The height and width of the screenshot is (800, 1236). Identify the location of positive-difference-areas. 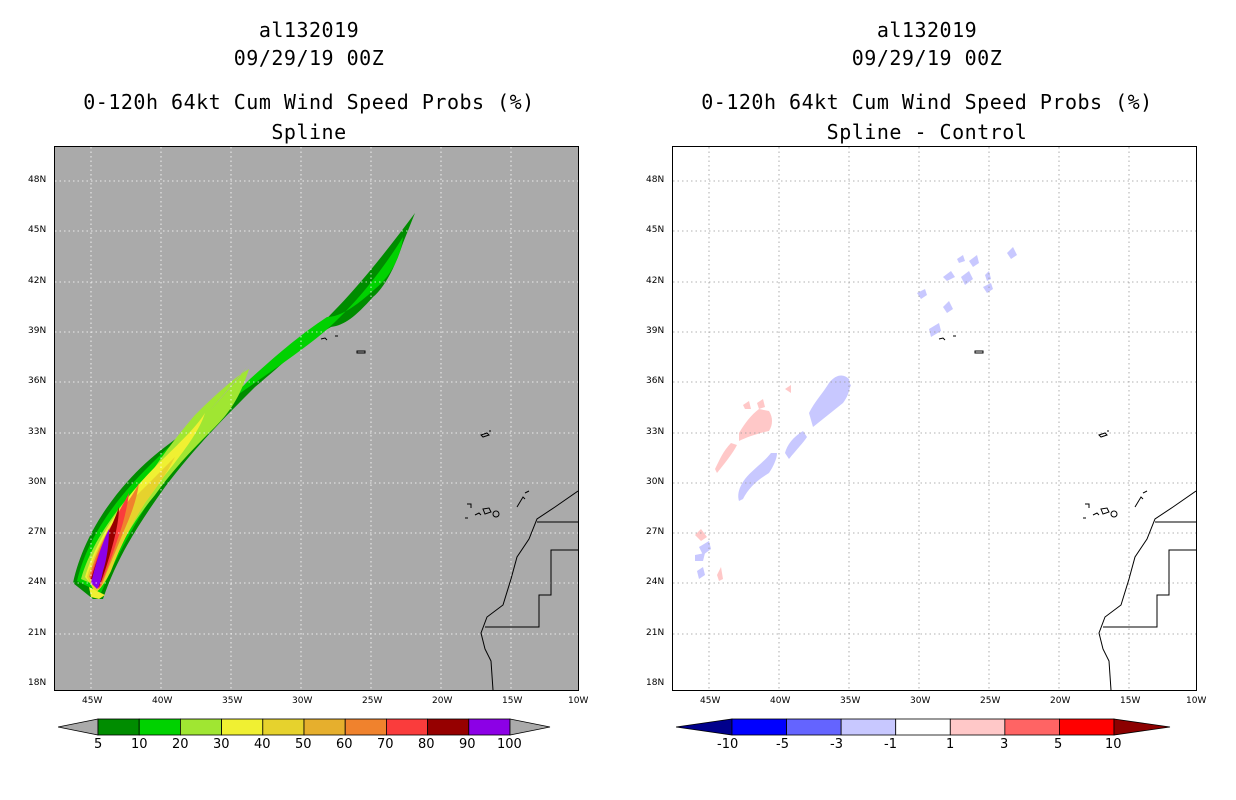
(743, 483).